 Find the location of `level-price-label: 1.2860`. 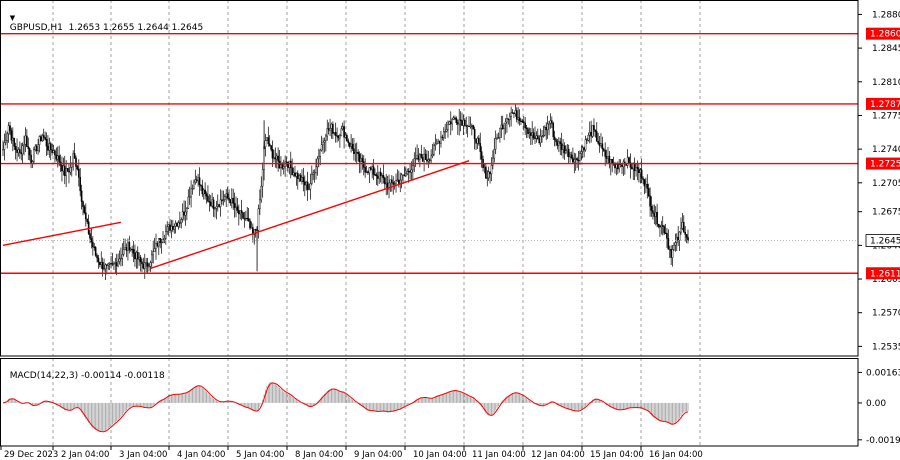

level-price-label: 1.2860 is located at coordinates (885, 35).